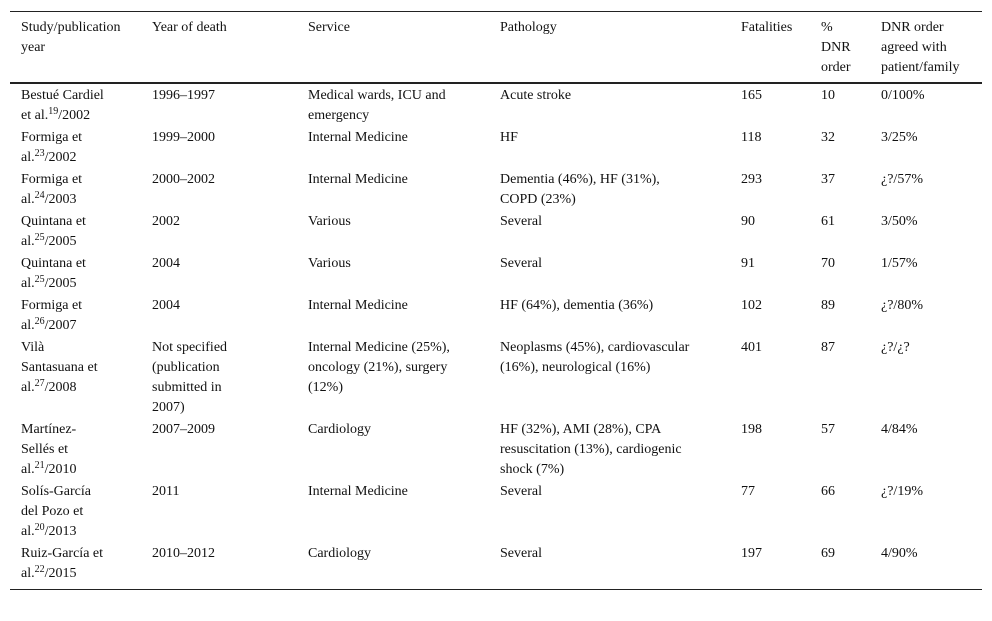 This screenshot has width=992, height=621. What do you see at coordinates (899, 429) in the screenshot?
I see `dnr-agreed: 4/84%` at bounding box center [899, 429].